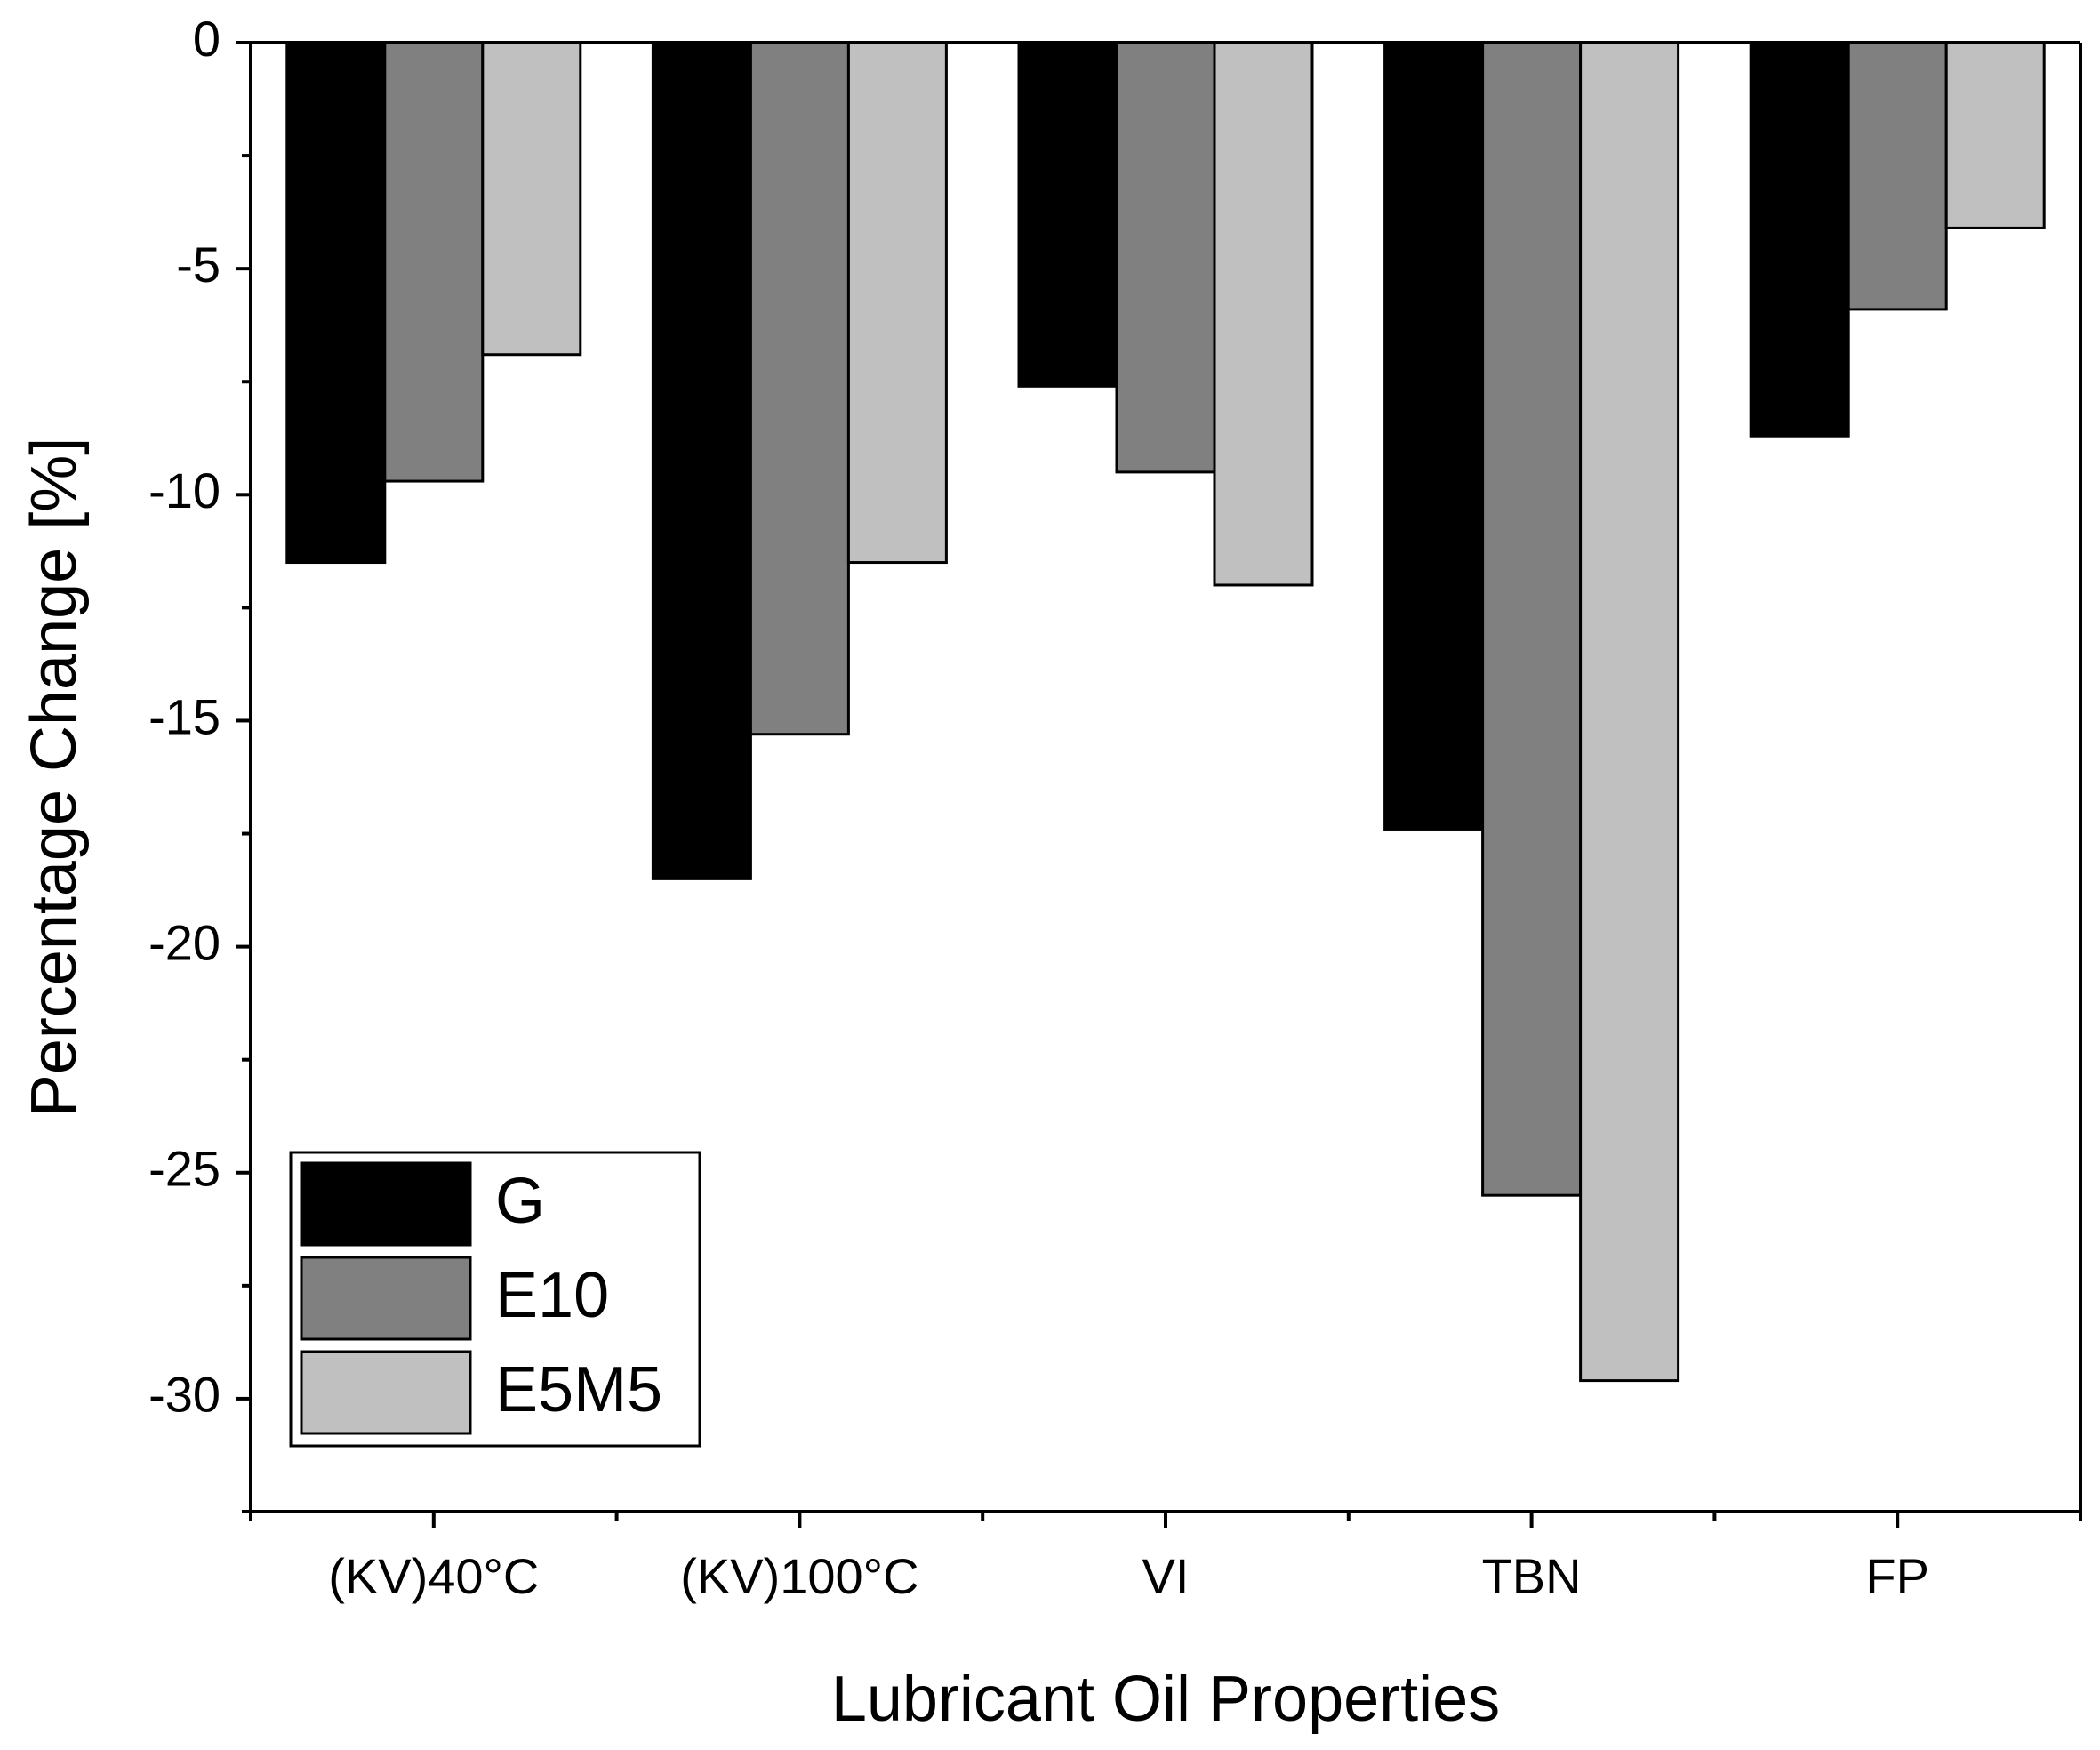 This screenshot has width=2100, height=1750. What do you see at coordinates (578, 1389) in the screenshot?
I see `legend-label-e5m5: E5M5` at bounding box center [578, 1389].